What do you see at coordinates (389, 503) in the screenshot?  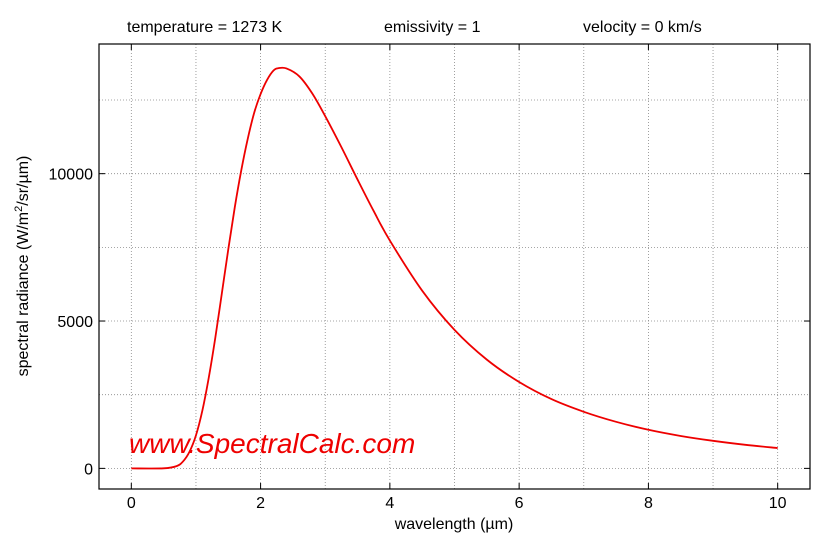 I see `x-tick-label: 4` at bounding box center [389, 503].